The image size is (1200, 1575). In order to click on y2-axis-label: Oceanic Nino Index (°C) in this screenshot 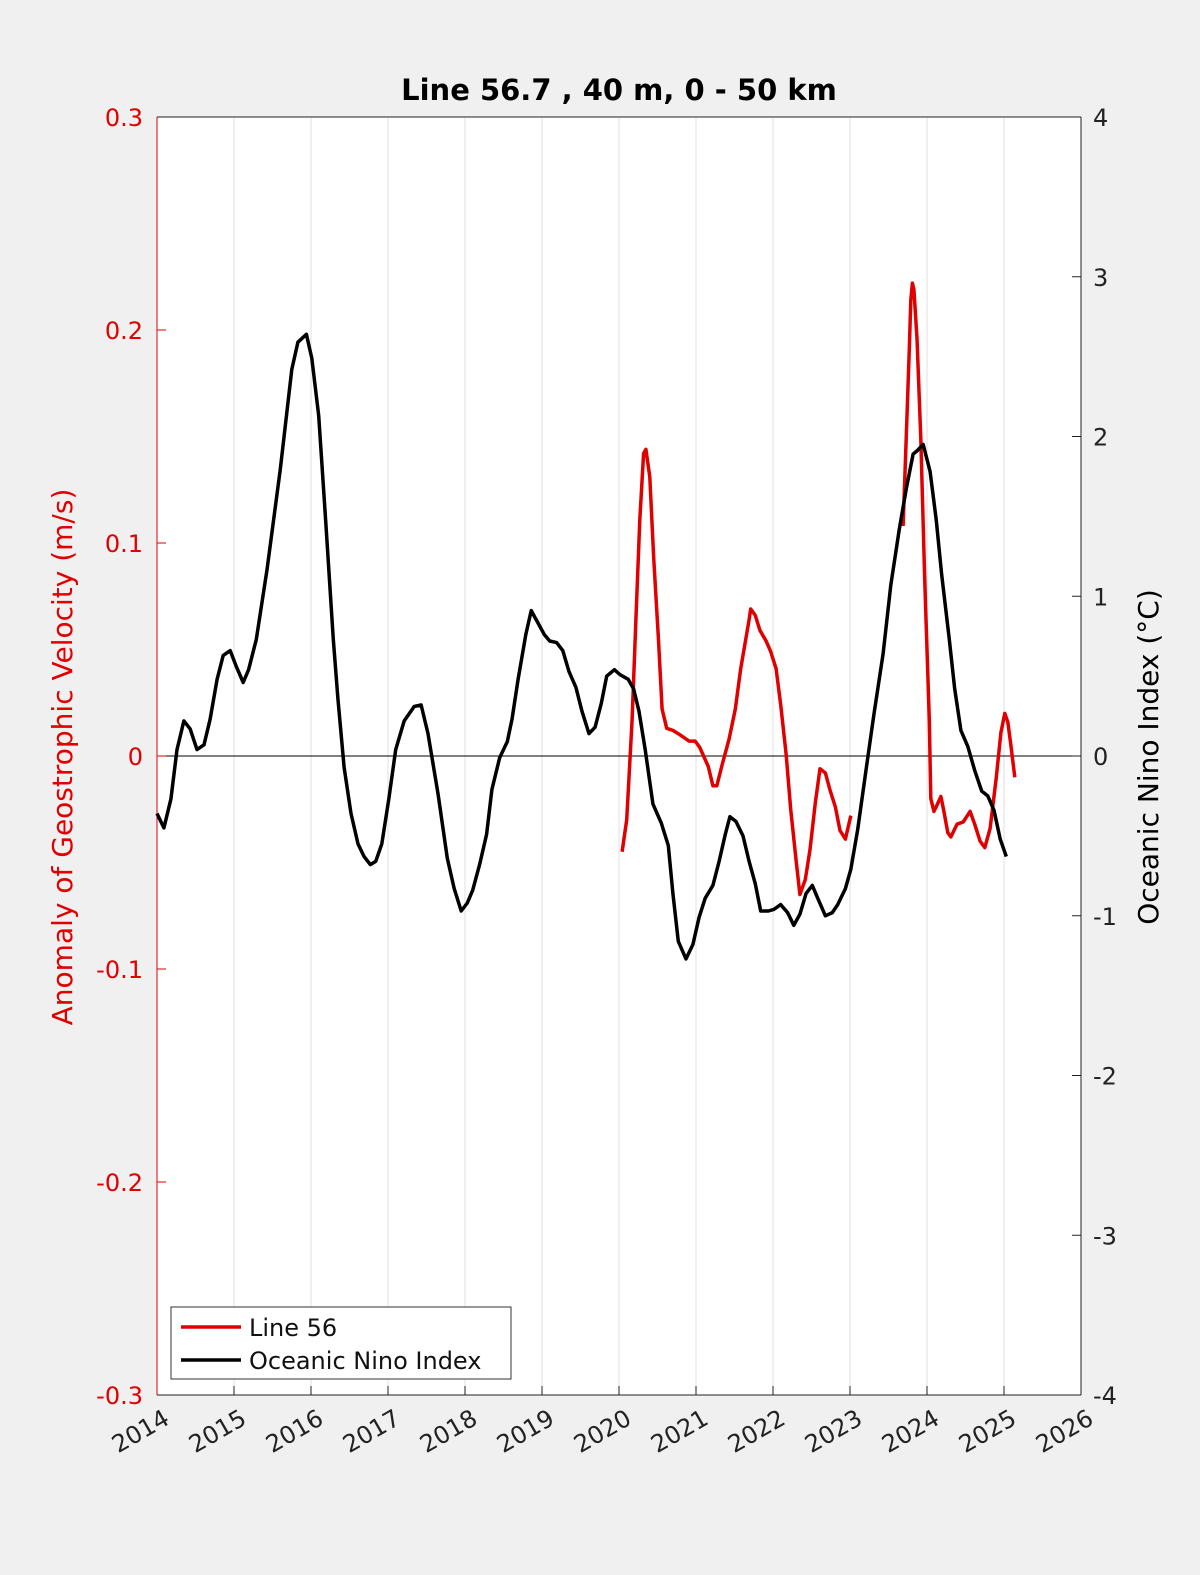, I will do `click(1148, 757)`.